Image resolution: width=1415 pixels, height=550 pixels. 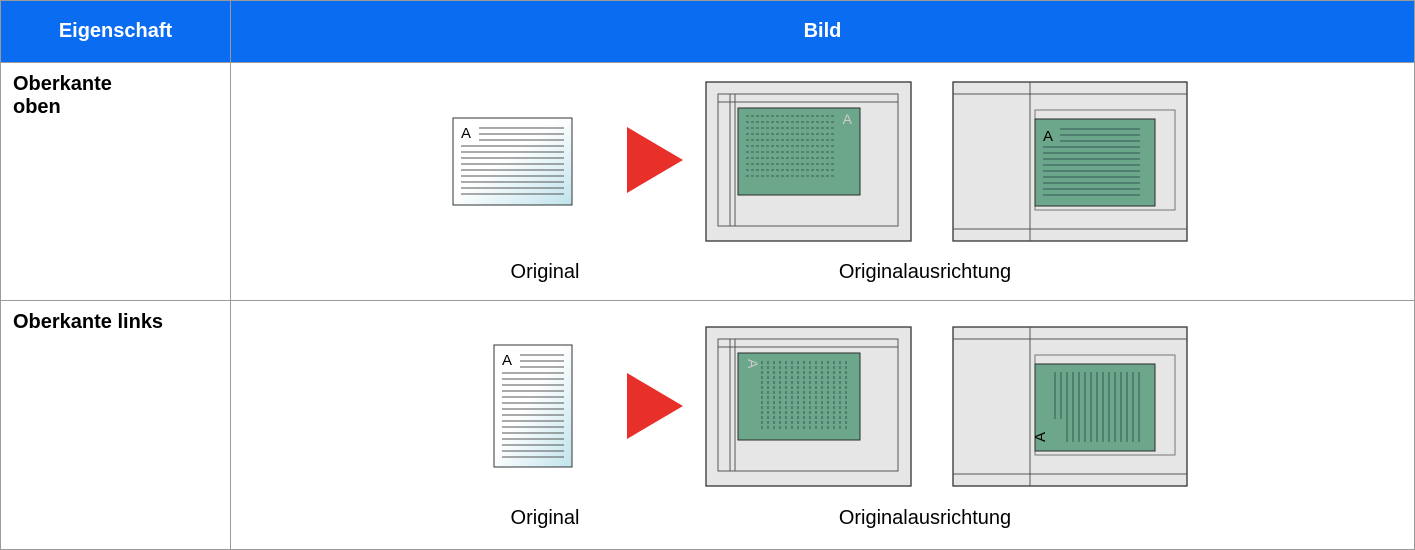 I want to click on row-label: Oberkante oben, so click(x=62, y=95).